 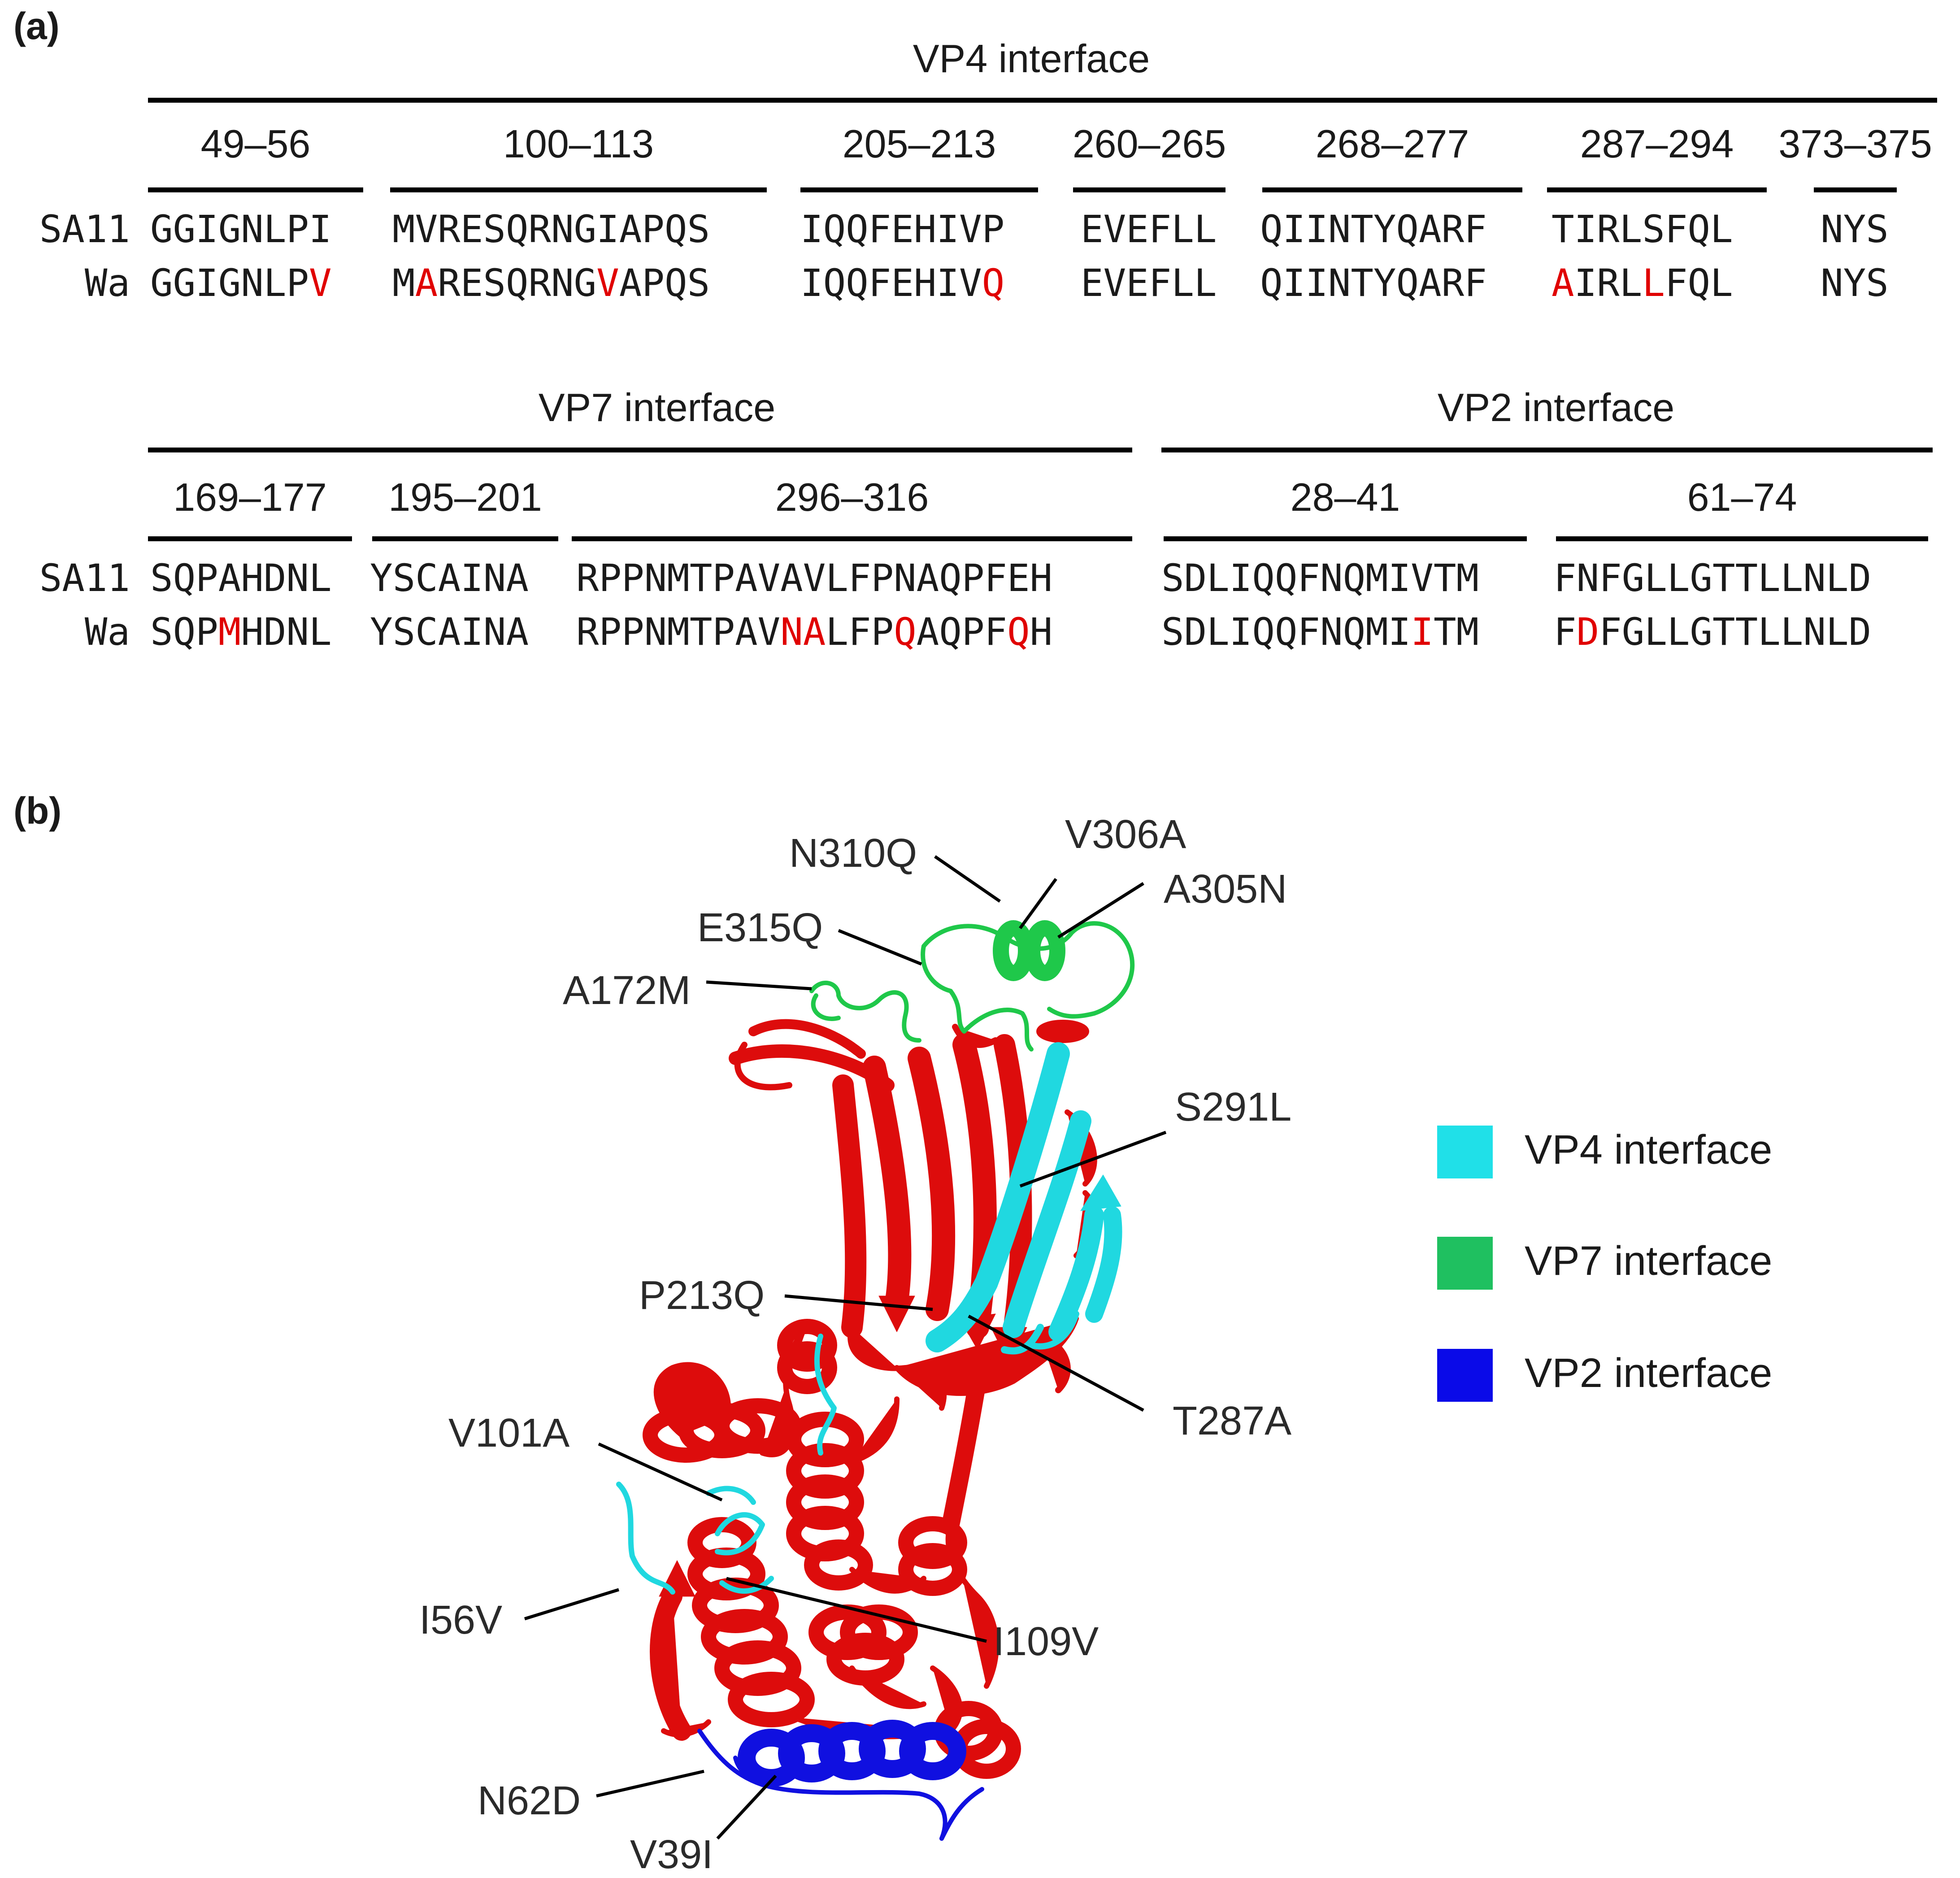 What do you see at coordinates (107, 283) in the screenshot?
I see `strain-label-wa-row1: Wa` at bounding box center [107, 283].